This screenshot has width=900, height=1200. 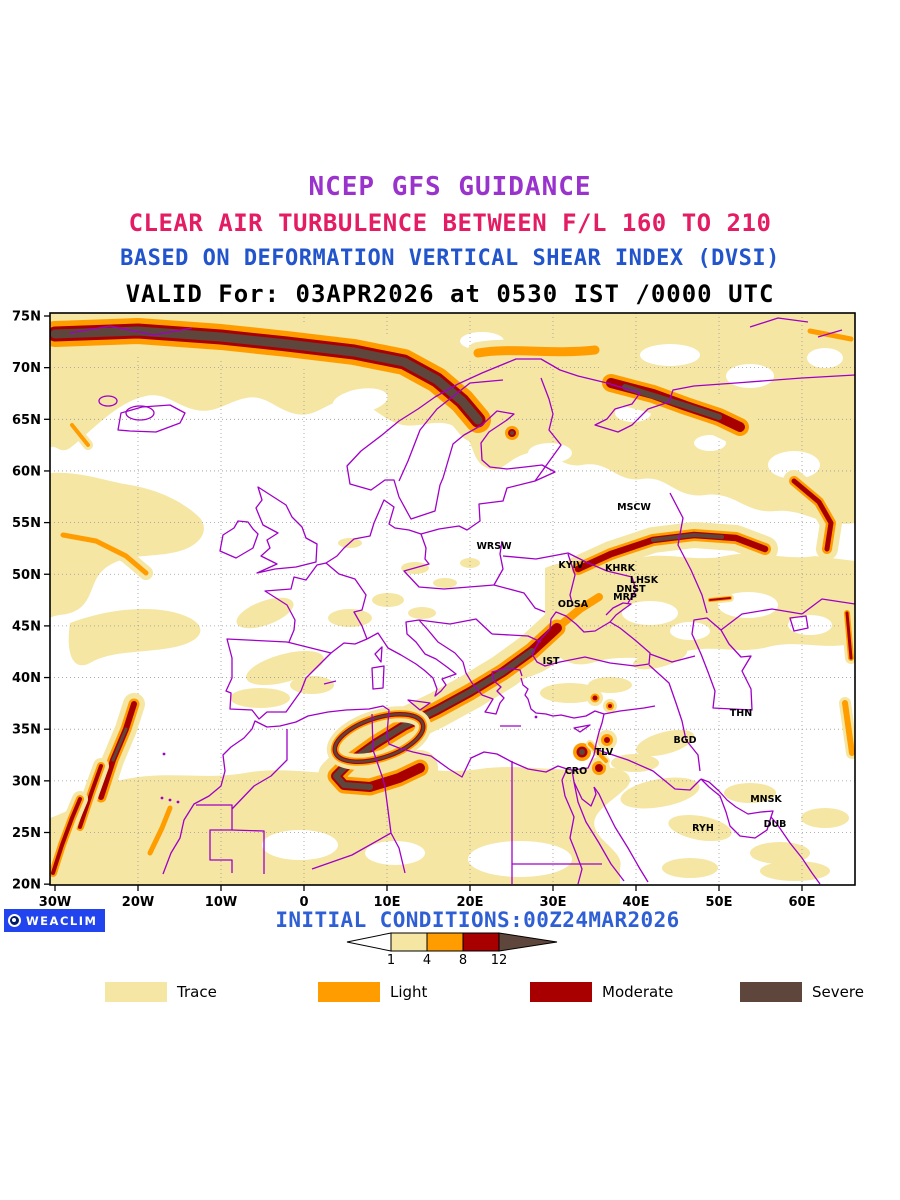 What do you see at coordinates (638, 992) in the screenshot?
I see `moderate-label: Moderate` at bounding box center [638, 992].